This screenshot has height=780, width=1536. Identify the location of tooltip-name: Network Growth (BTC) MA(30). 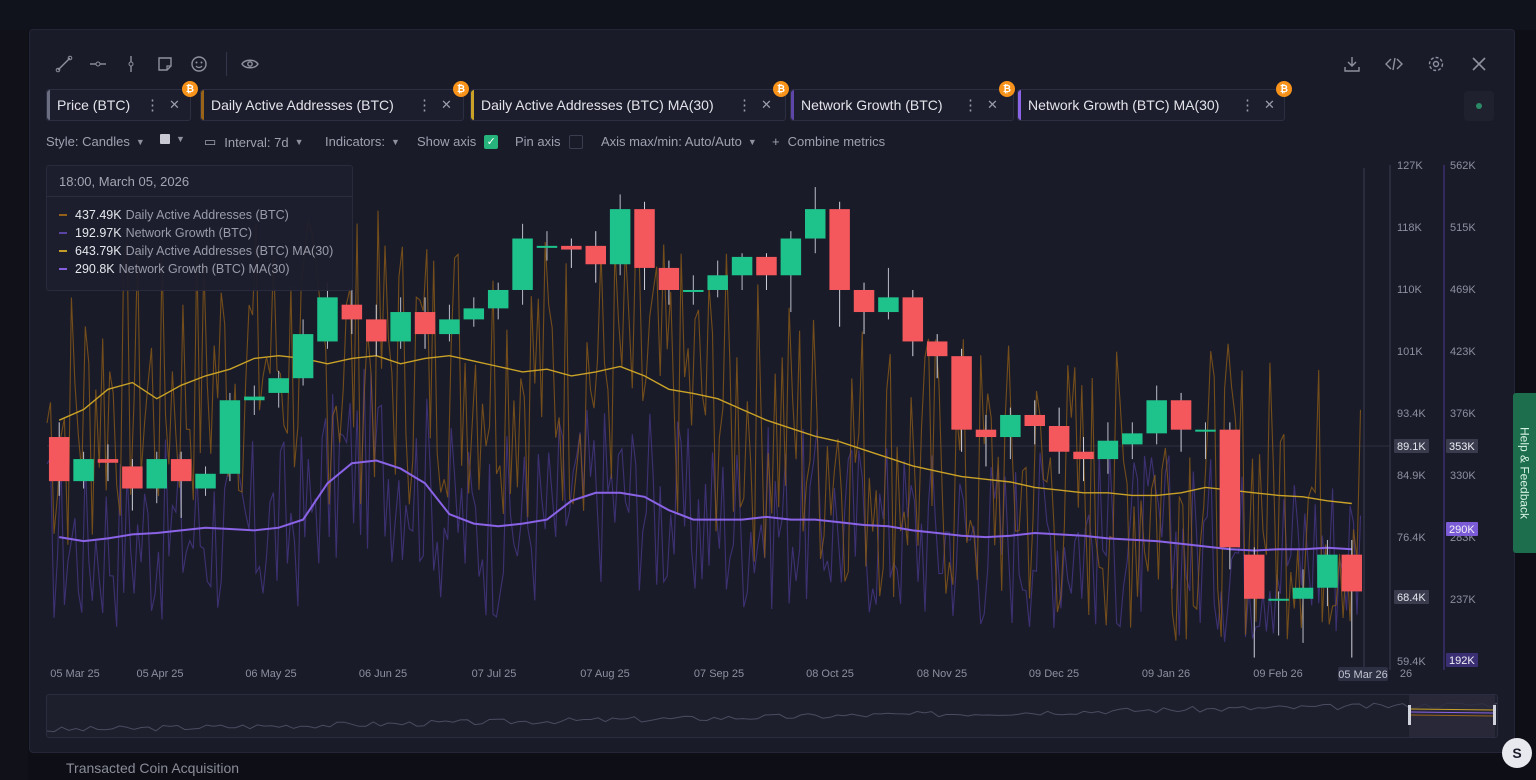
(204, 269).